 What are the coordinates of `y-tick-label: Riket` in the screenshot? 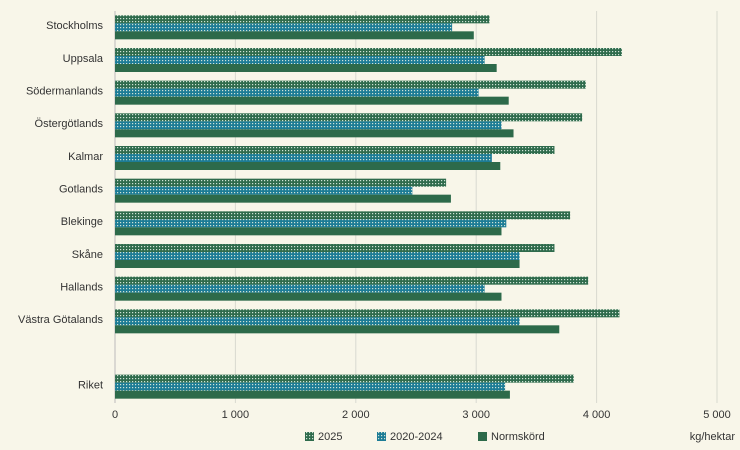 It's located at (90, 386).